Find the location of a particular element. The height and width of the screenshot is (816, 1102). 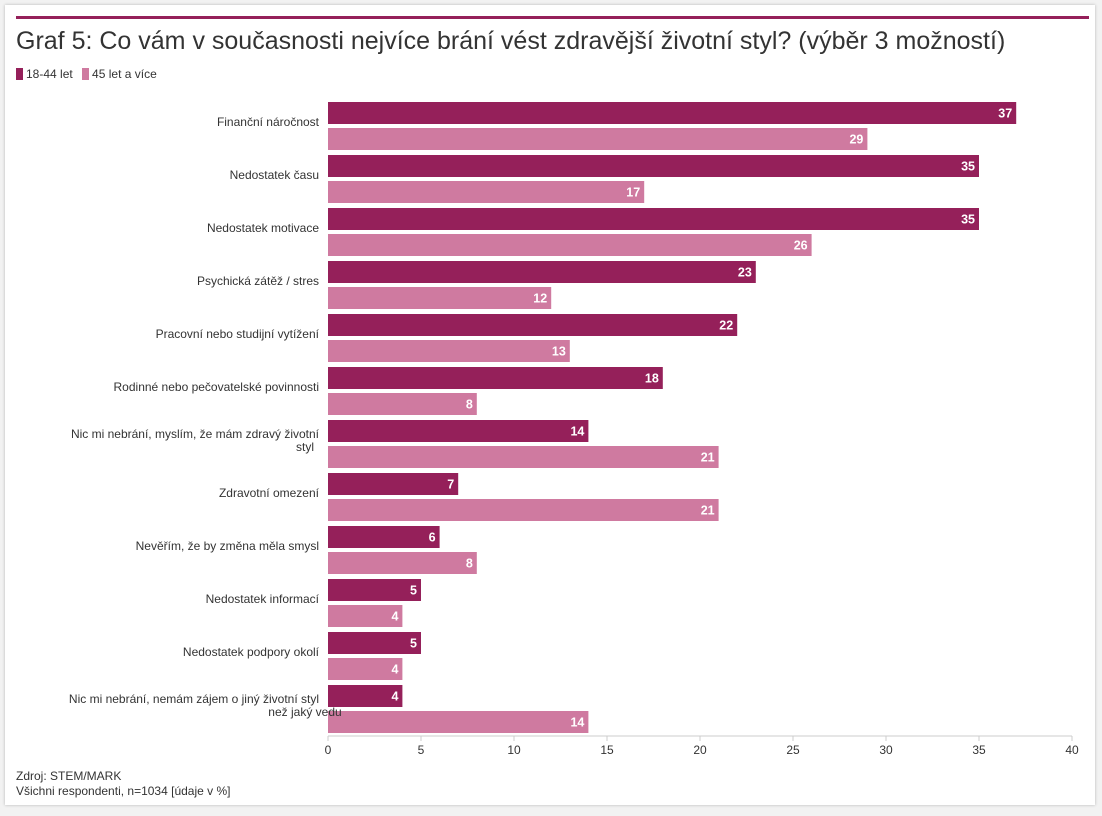

legend-label-18-44: 18-44 let is located at coordinates (49, 74).